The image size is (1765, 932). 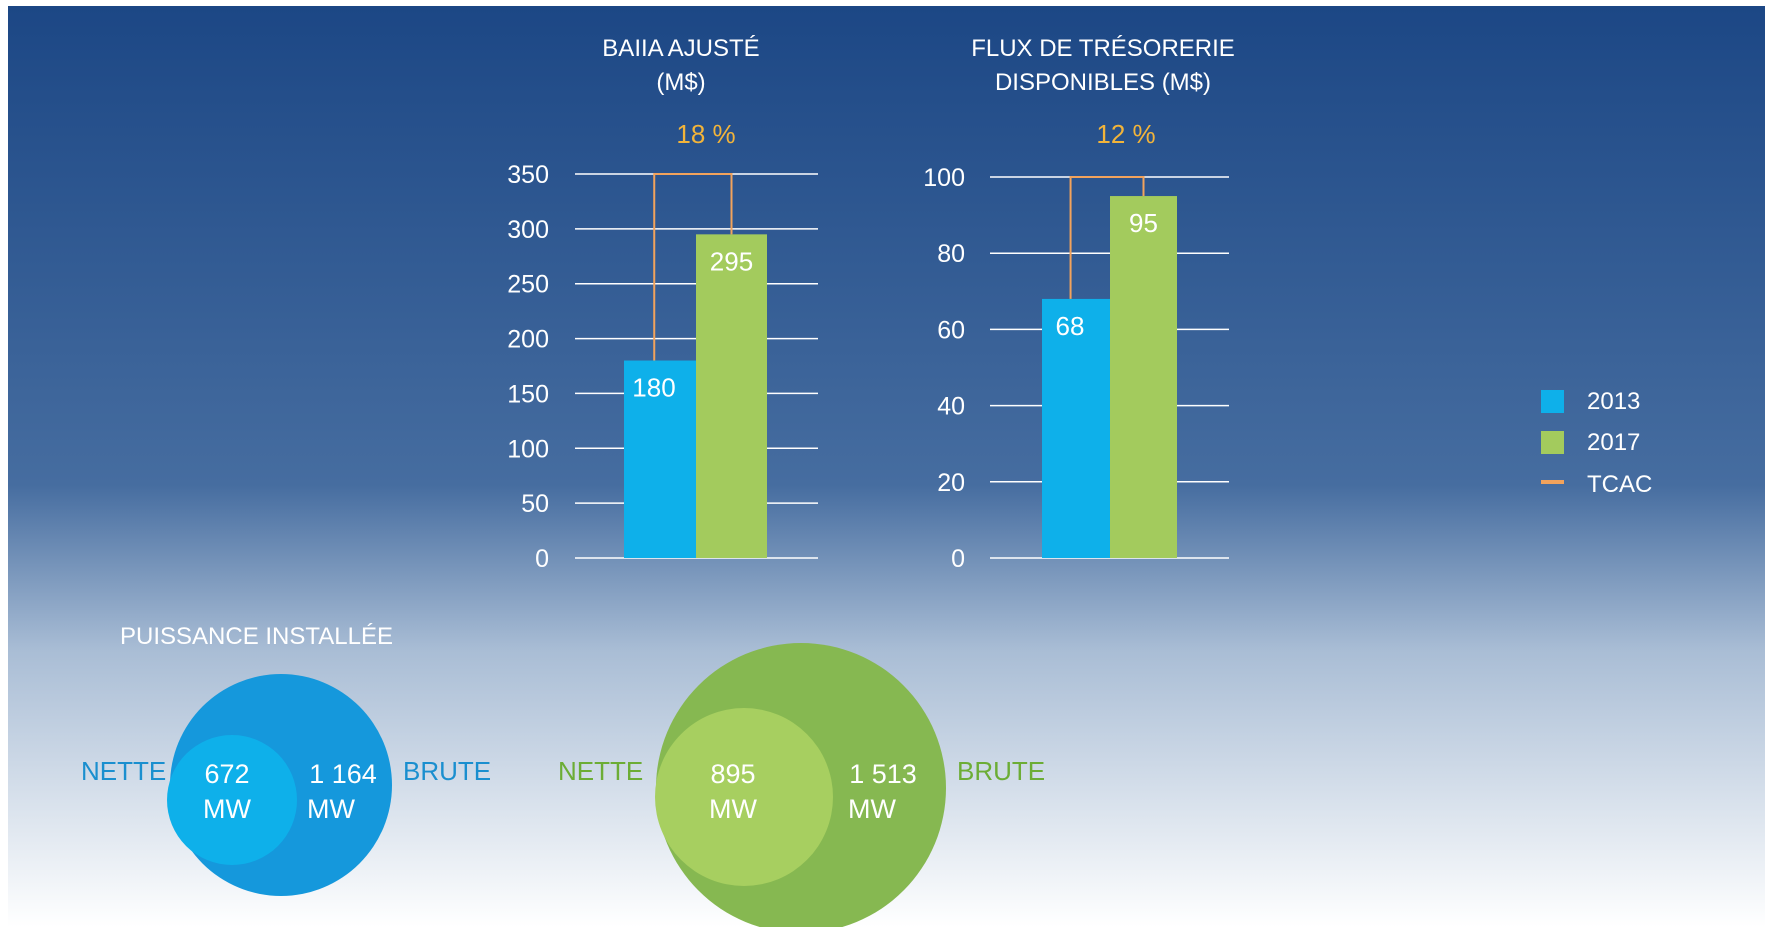 What do you see at coordinates (256, 636) in the screenshot?
I see `installed-power-title: PUISSANCE INSTALLÉE` at bounding box center [256, 636].